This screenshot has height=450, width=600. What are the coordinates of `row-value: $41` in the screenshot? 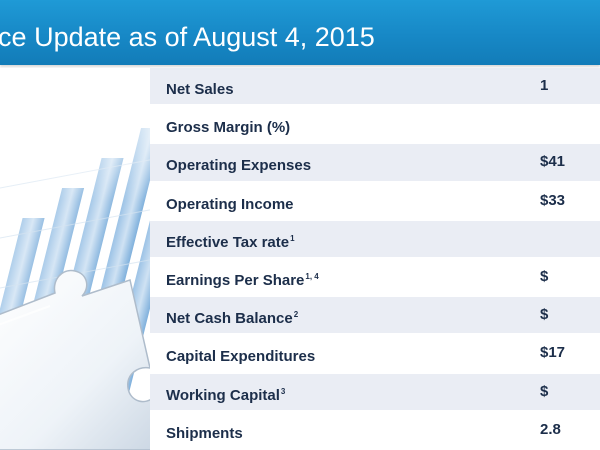 It's located at (553, 162).